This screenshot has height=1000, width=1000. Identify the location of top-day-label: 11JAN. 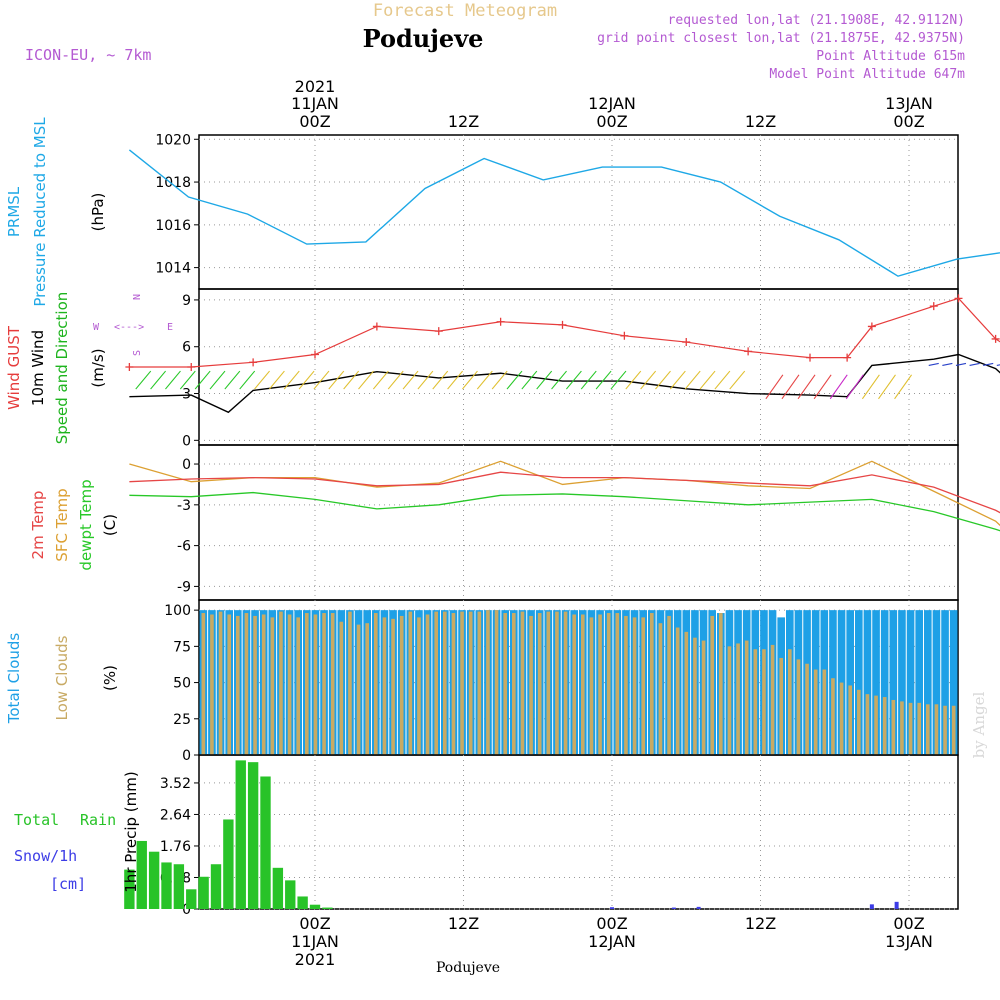
(315, 103).